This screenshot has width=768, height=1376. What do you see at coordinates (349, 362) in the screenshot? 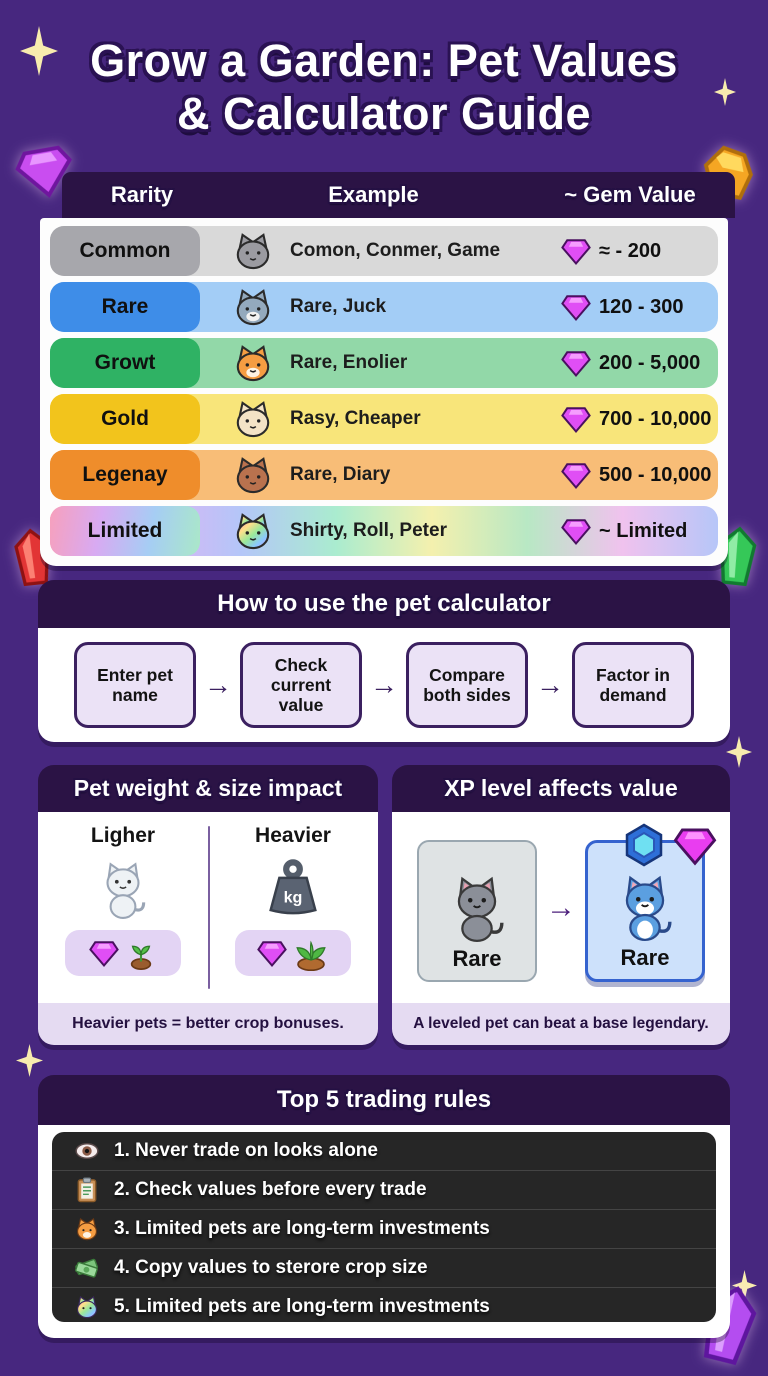
I see `example-pets: Rare, Enolier` at bounding box center [349, 362].